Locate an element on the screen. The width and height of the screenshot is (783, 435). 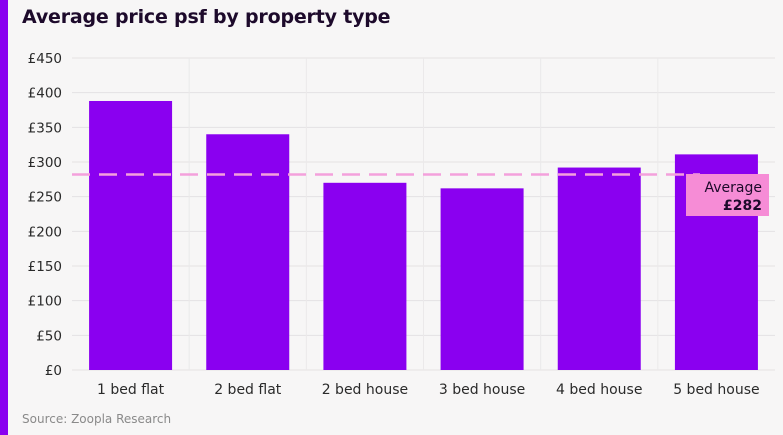
y-tick-label: £50 is located at coordinates (49, 336).